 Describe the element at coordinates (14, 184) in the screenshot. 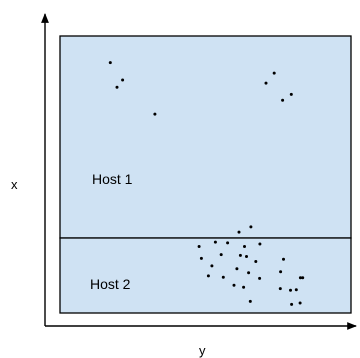

I see `x-axis-label: x` at that location.